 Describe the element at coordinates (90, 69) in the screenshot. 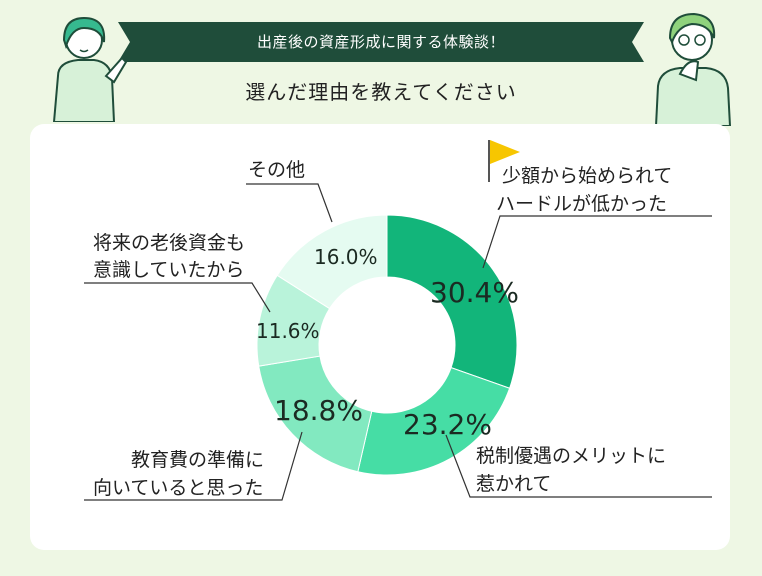

I see `woman-pointing-illustration` at that location.